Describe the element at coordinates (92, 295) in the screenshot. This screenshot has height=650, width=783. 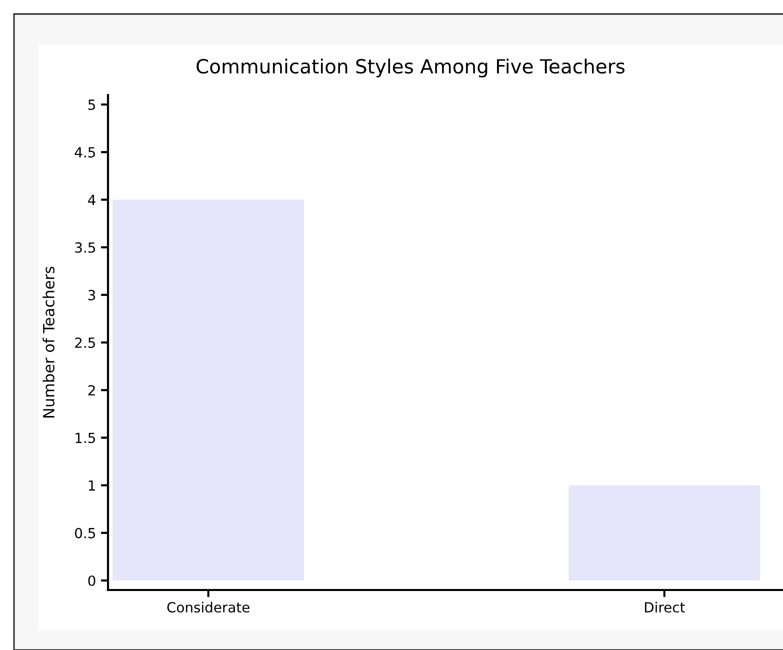
I see `y-tick-label: 3` at that location.